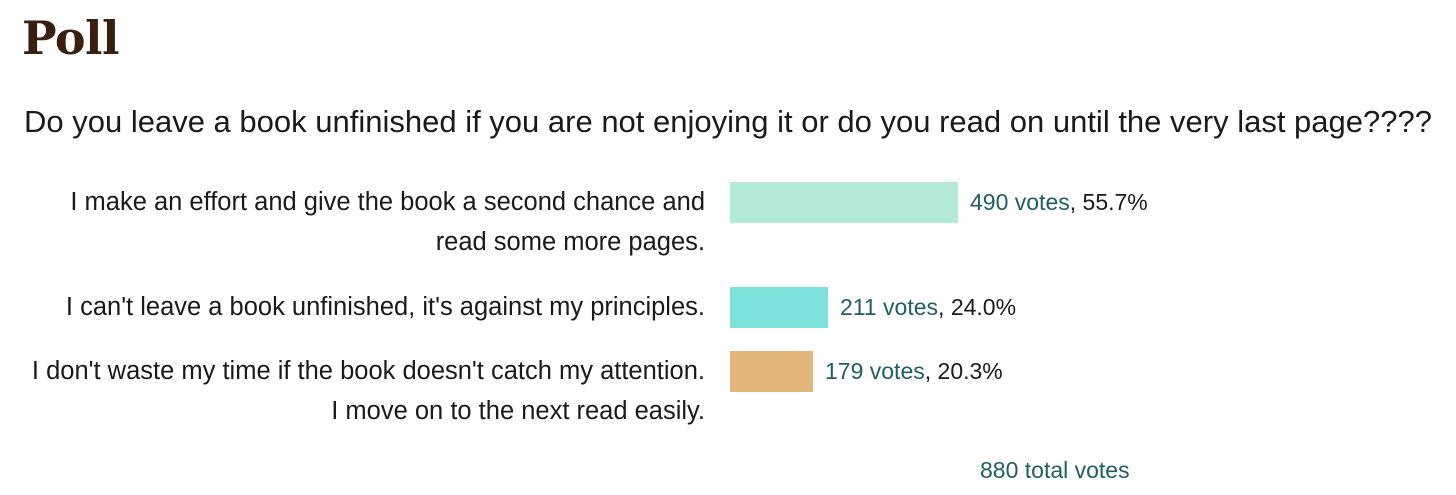 This screenshot has height=495, width=1456. Describe the element at coordinates (1020, 202) in the screenshot. I see `vote-count: 490 votes` at that location.